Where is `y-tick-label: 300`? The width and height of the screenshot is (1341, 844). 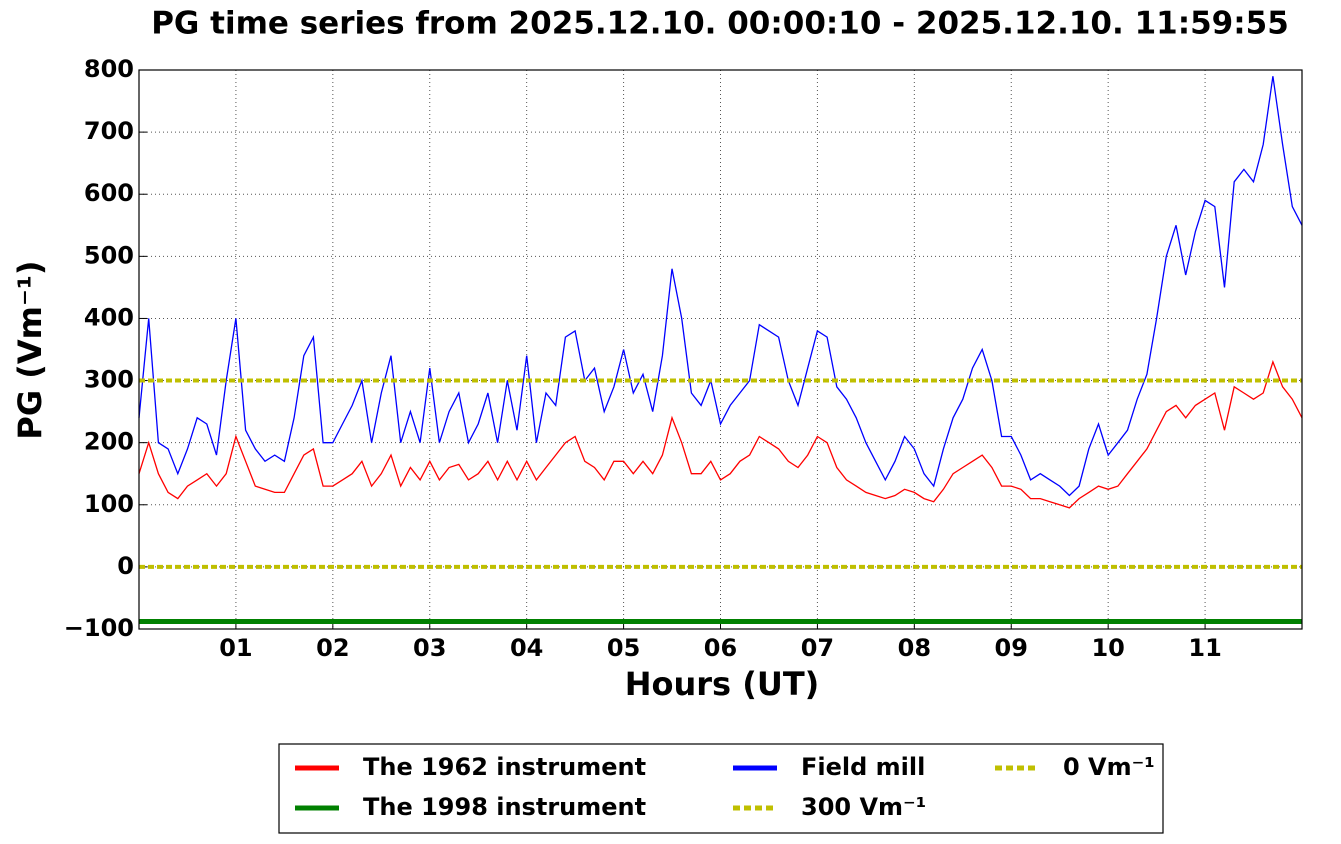
y-tick-label: 300 is located at coordinates (109, 380).